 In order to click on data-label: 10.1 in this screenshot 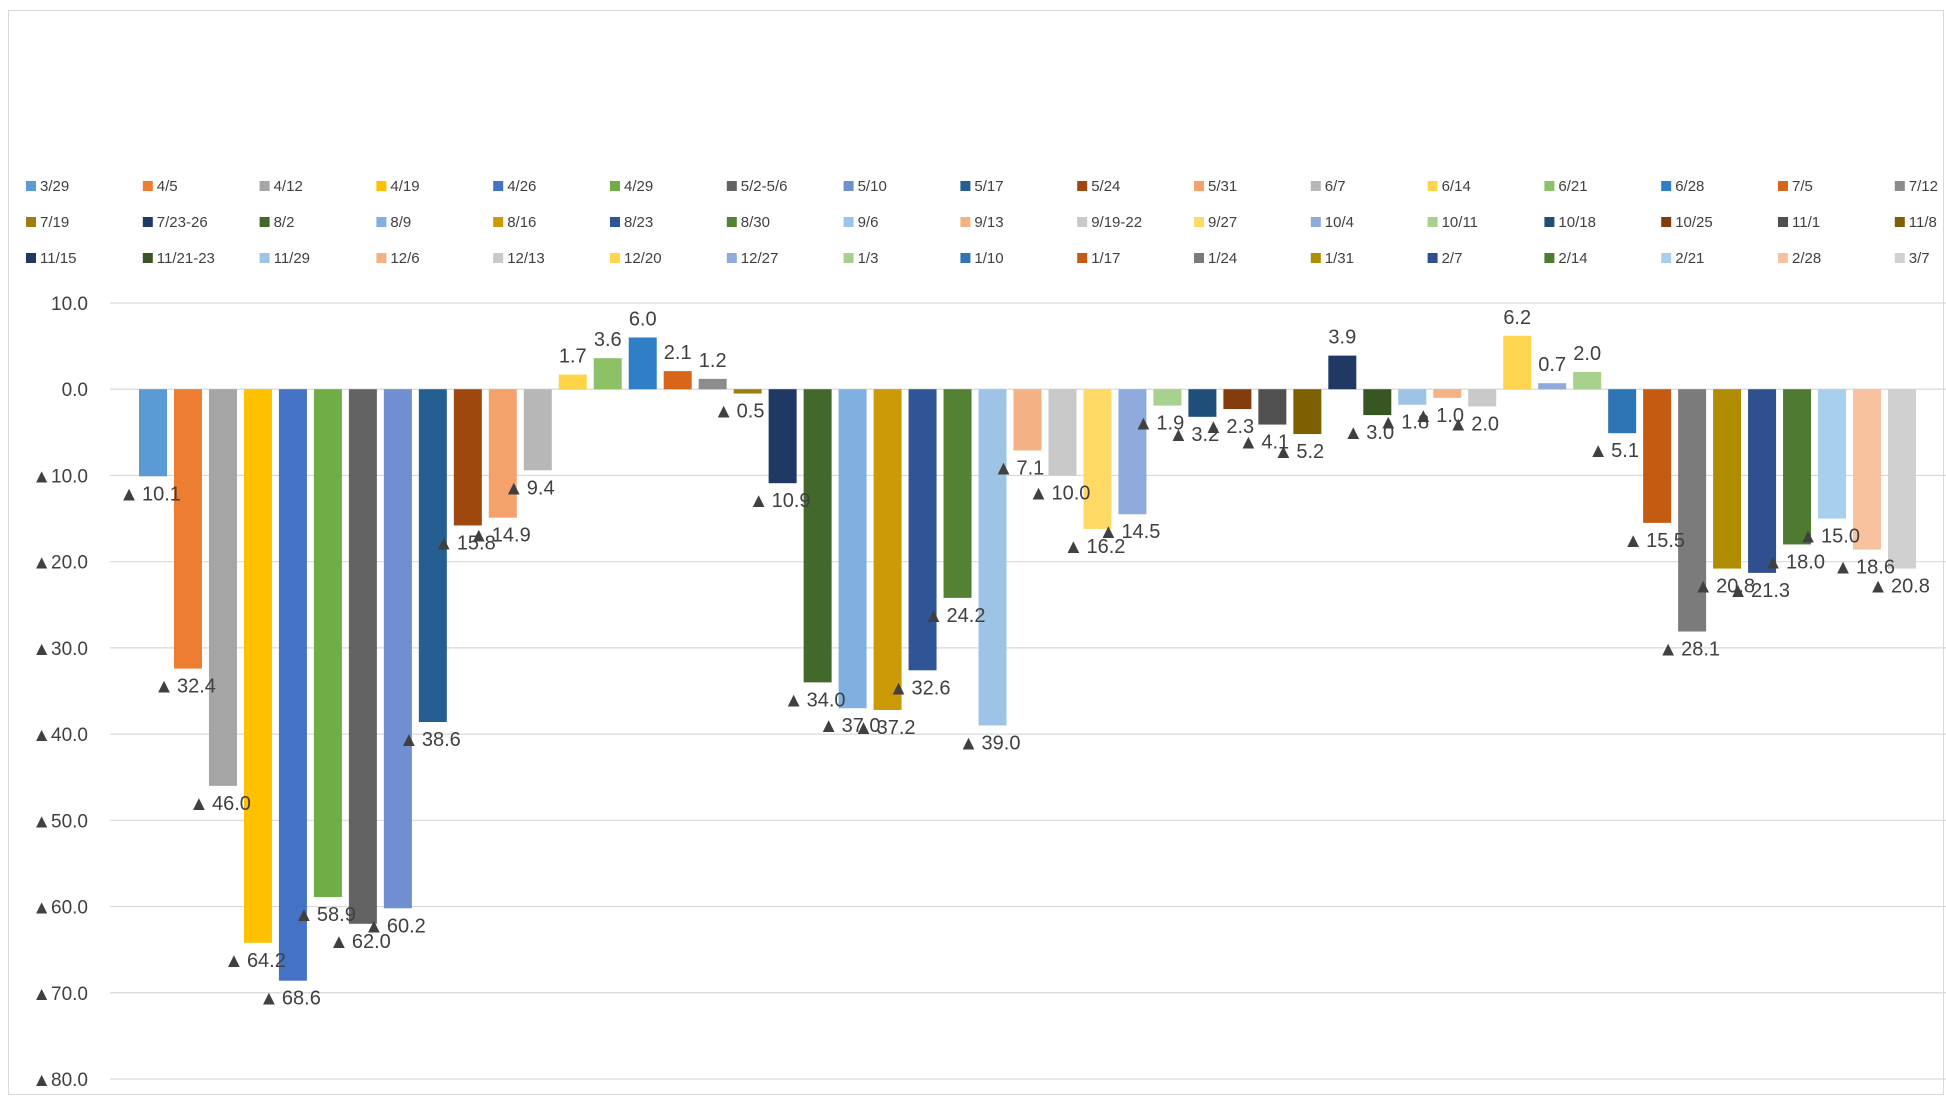, I will do `click(161, 494)`.